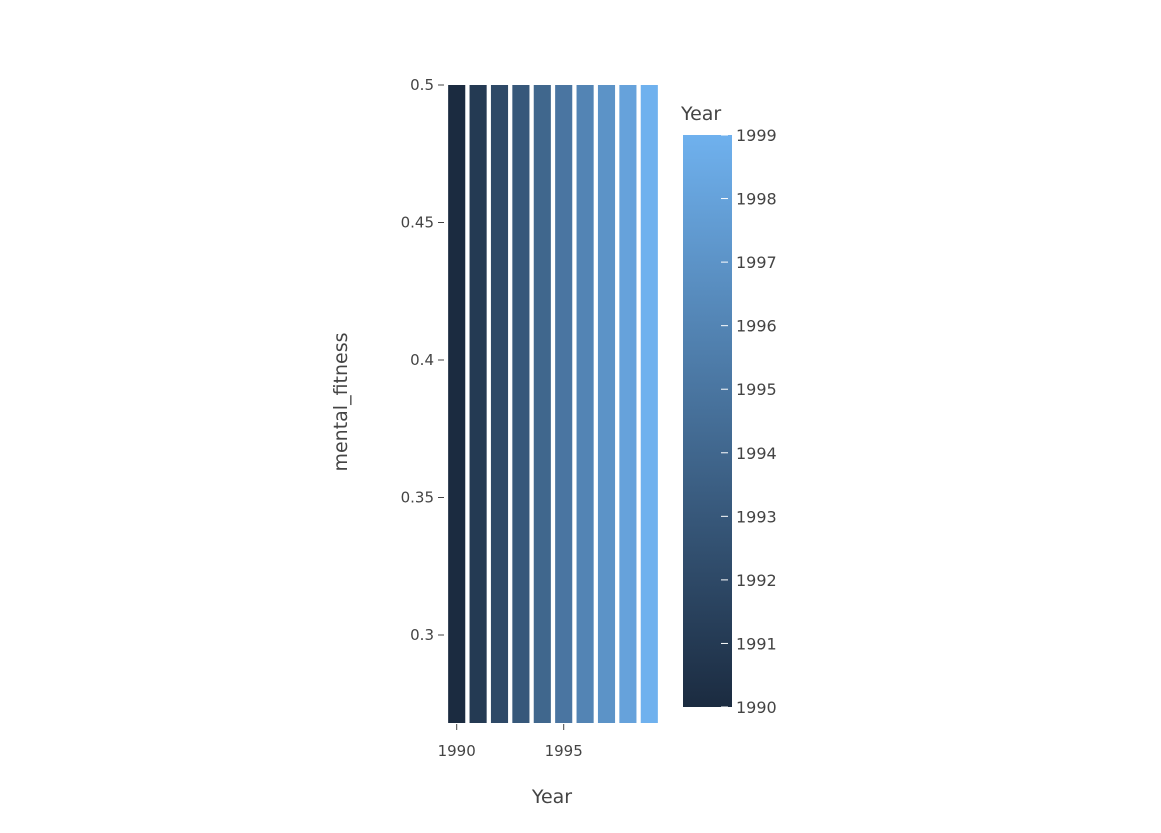  Describe the element at coordinates (585, 404) in the screenshot. I see `bar-1996` at that location.